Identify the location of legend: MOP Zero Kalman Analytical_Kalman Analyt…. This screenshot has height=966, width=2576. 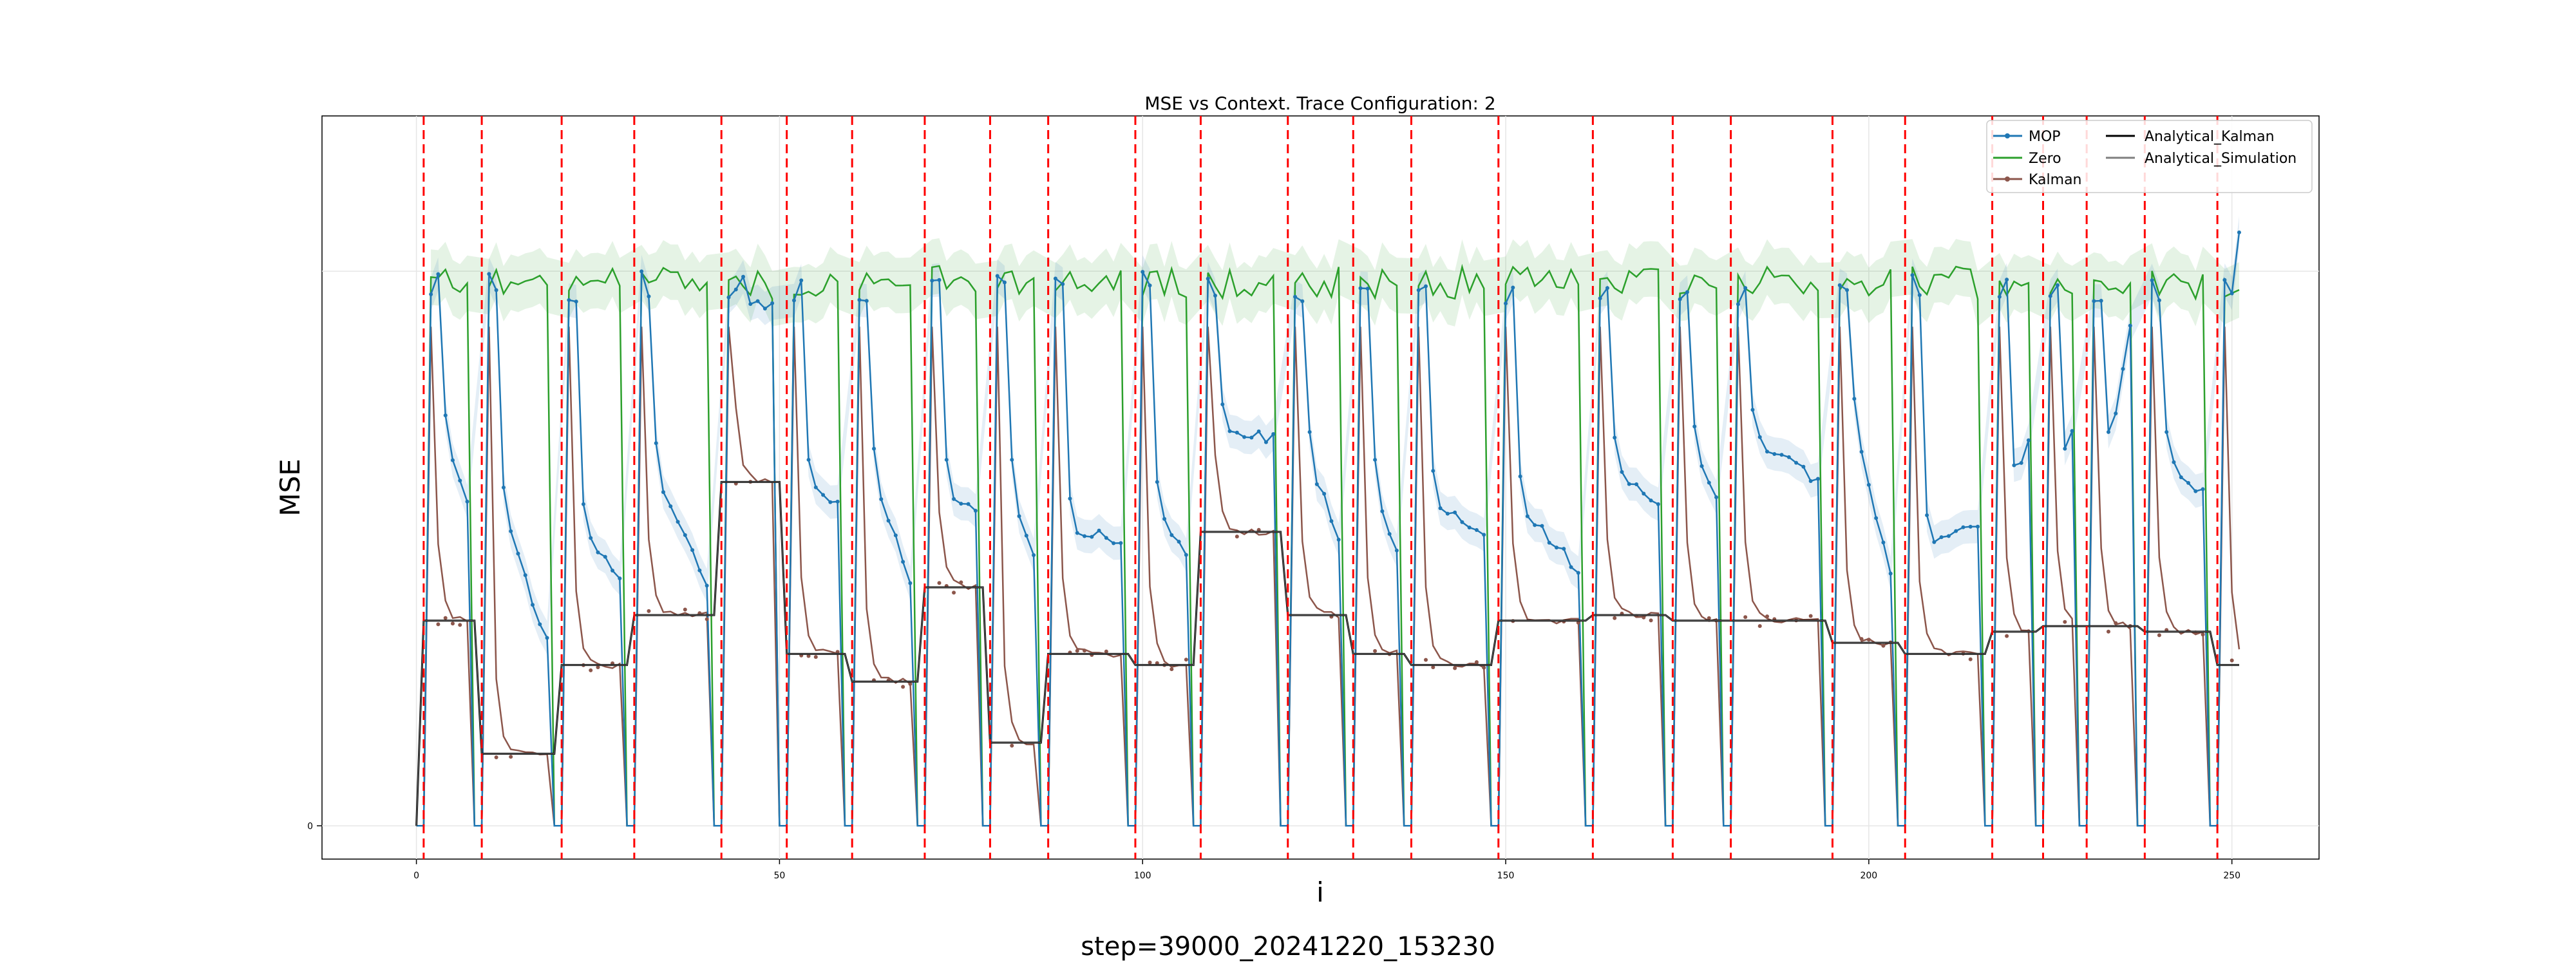
(2149, 156).